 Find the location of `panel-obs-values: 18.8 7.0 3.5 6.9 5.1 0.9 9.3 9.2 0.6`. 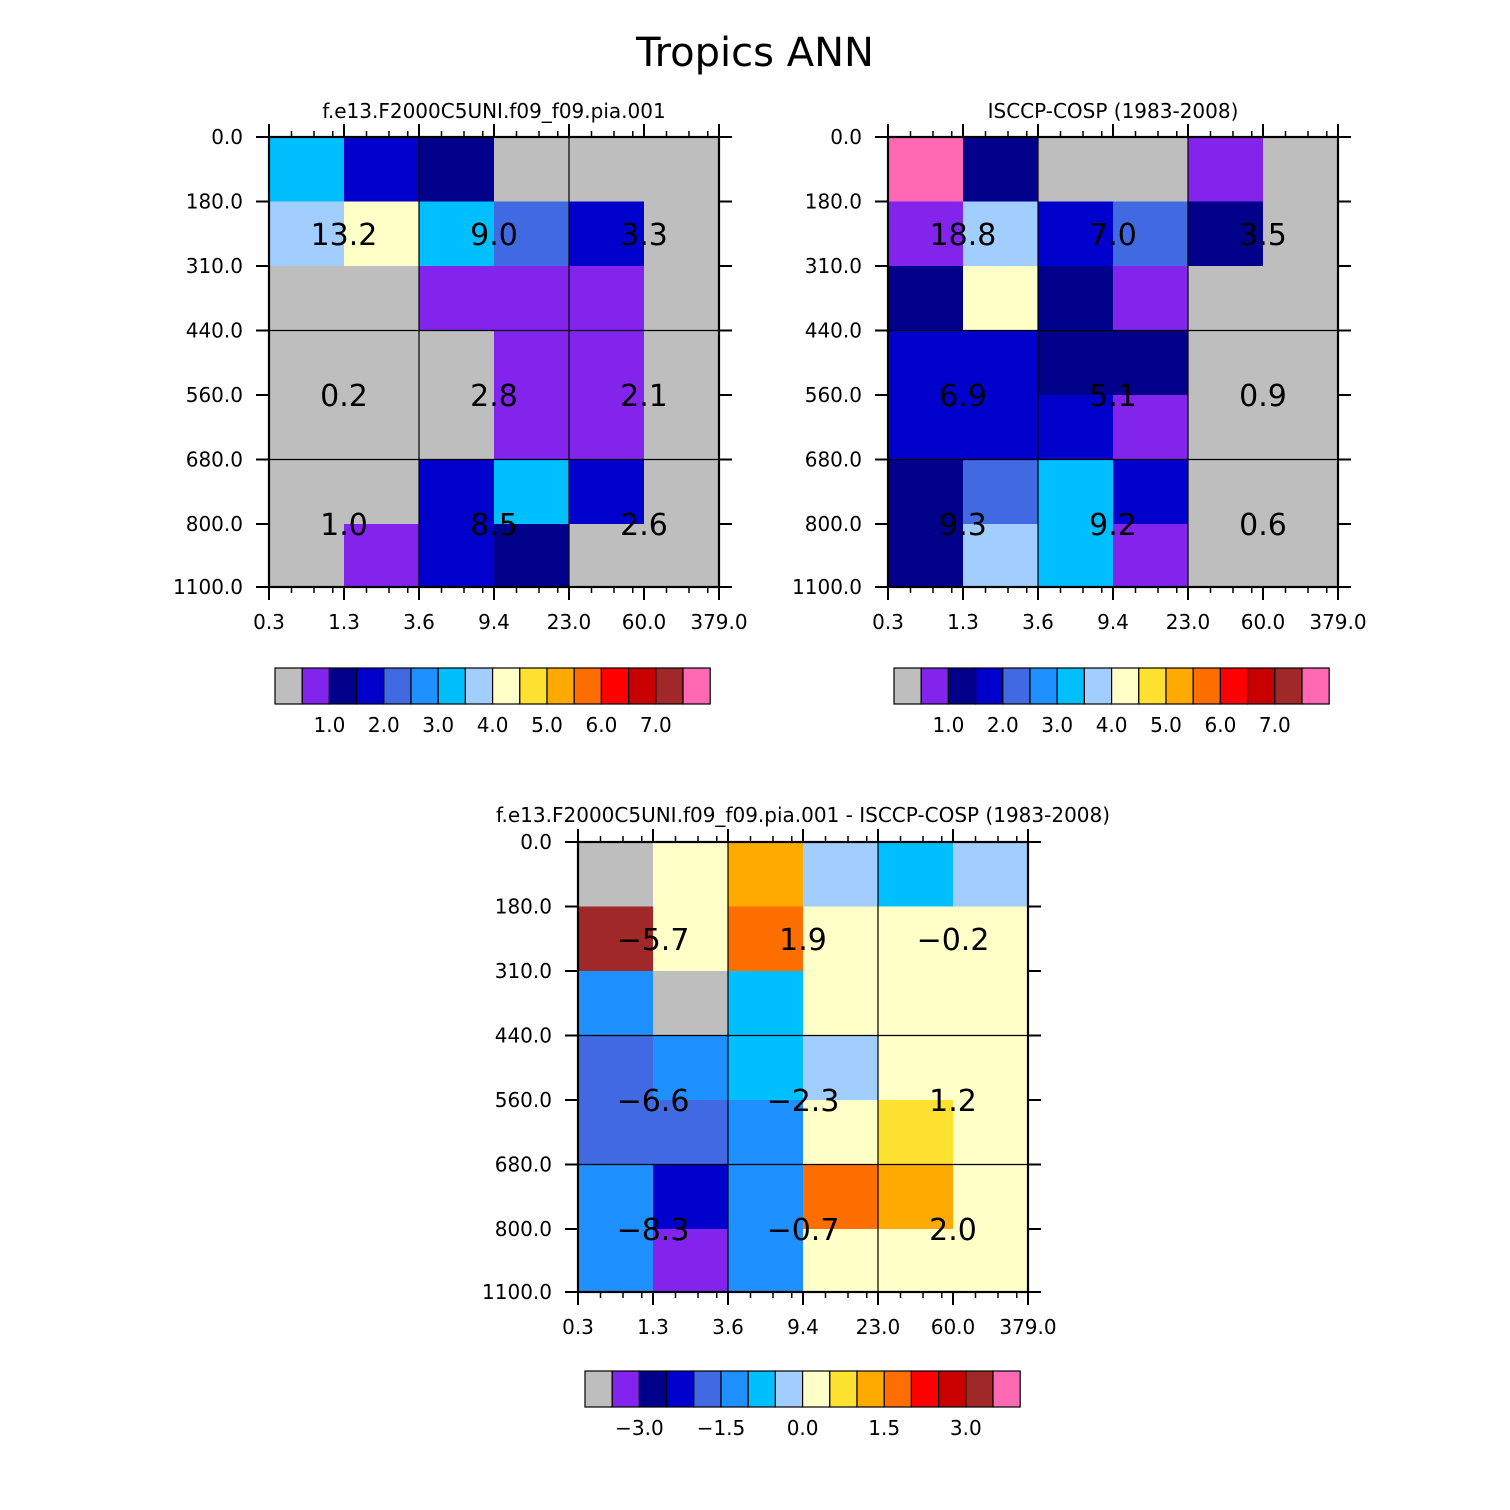

panel-obs-values: 18.8 7.0 3.5 6.9 5.1 0.9 9.3 9.2 0.6 is located at coordinates (1108, 380).